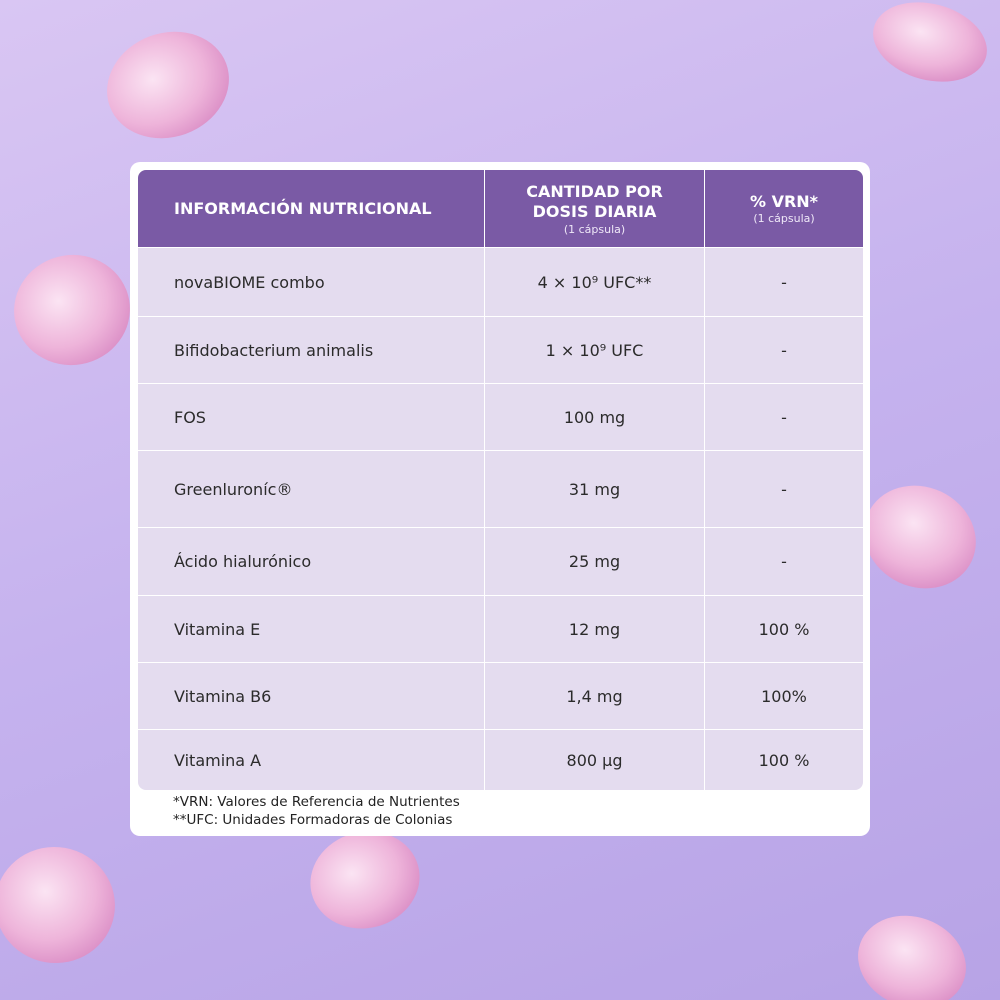 The height and width of the screenshot is (1000, 1000). I want to click on table-cell: 31 mg, so click(594, 489).